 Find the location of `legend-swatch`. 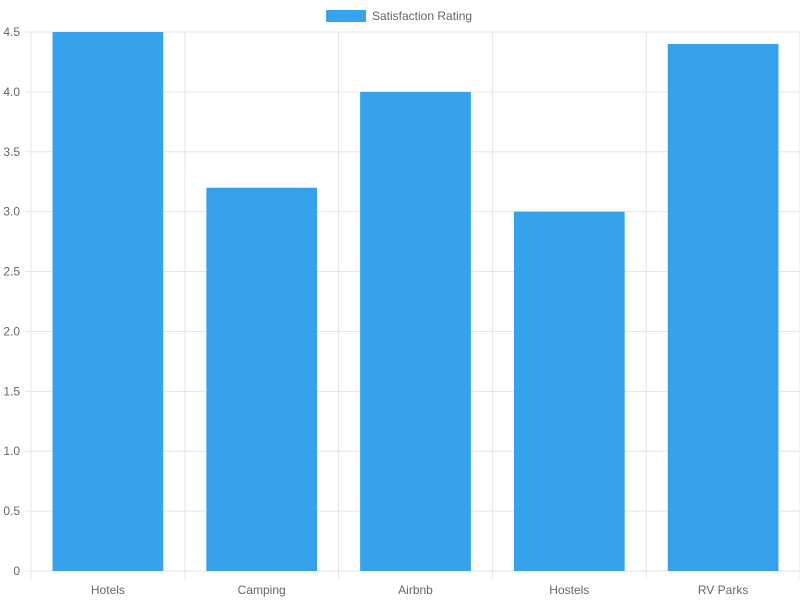

legend-swatch is located at coordinates (346, 16).